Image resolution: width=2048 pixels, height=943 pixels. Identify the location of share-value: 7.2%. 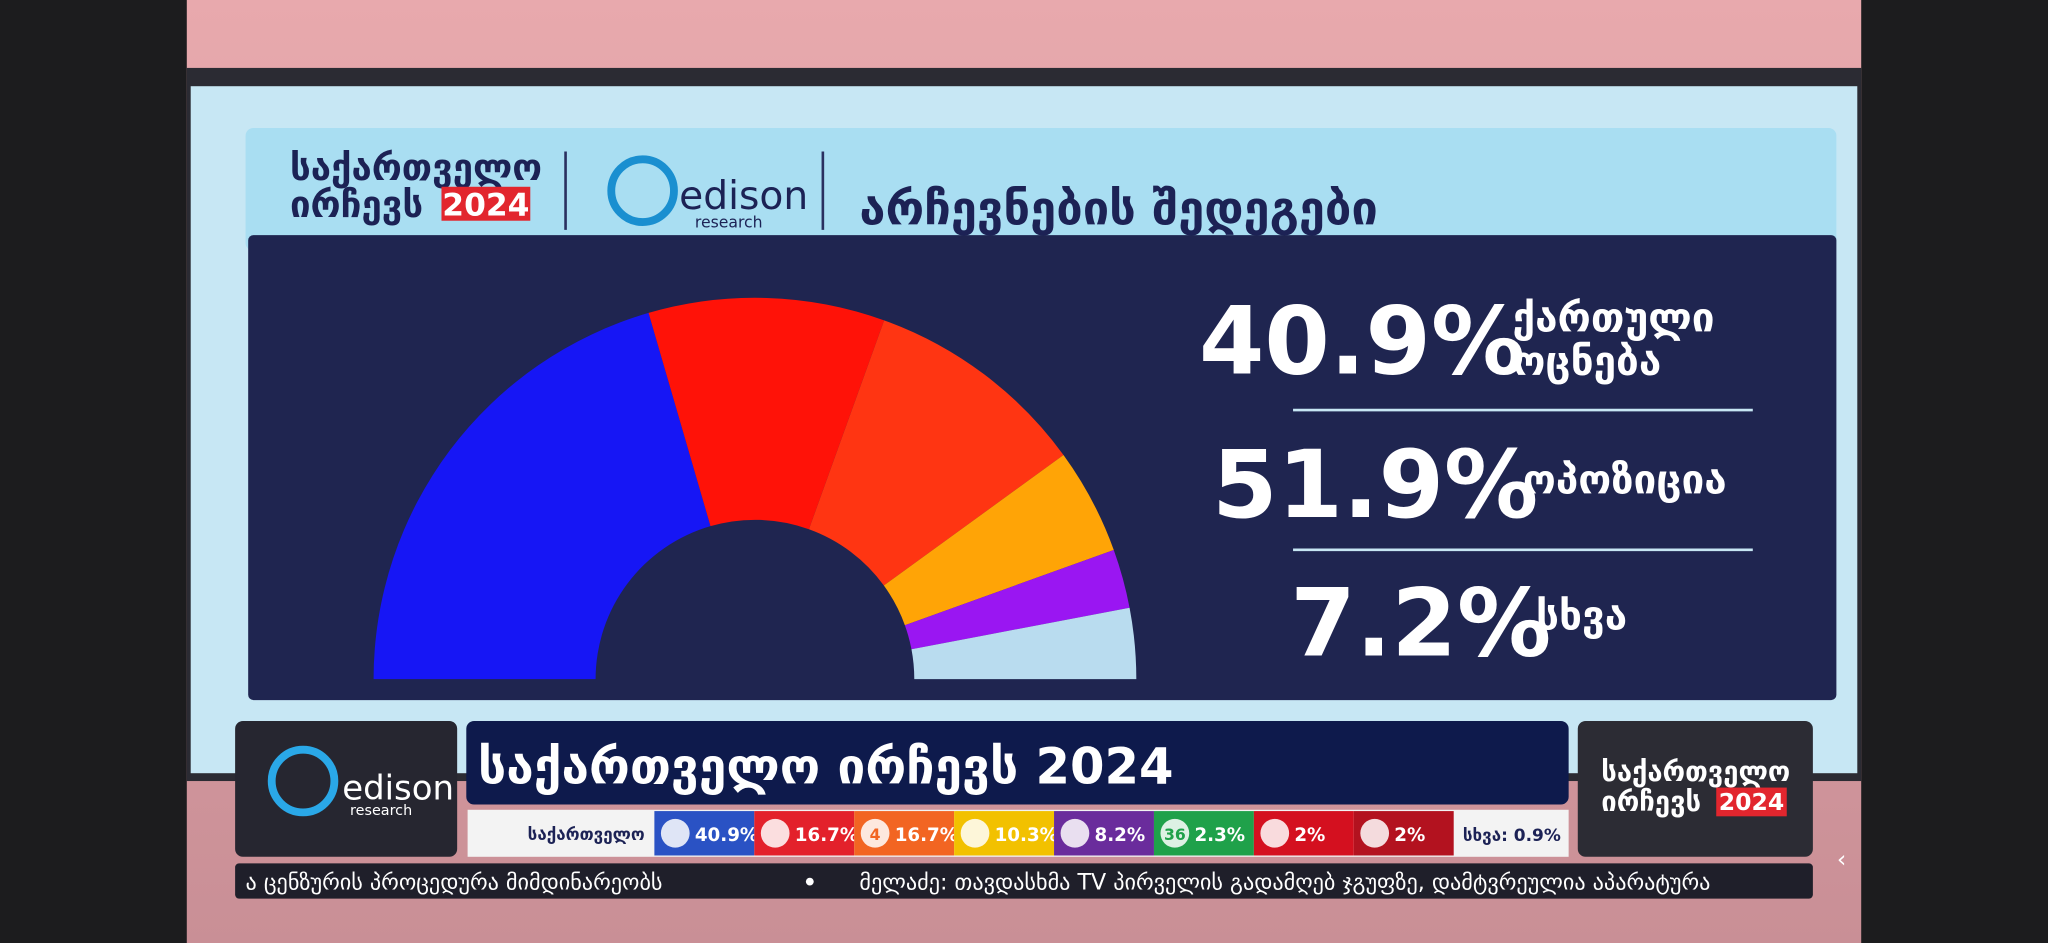
(1420, 624).